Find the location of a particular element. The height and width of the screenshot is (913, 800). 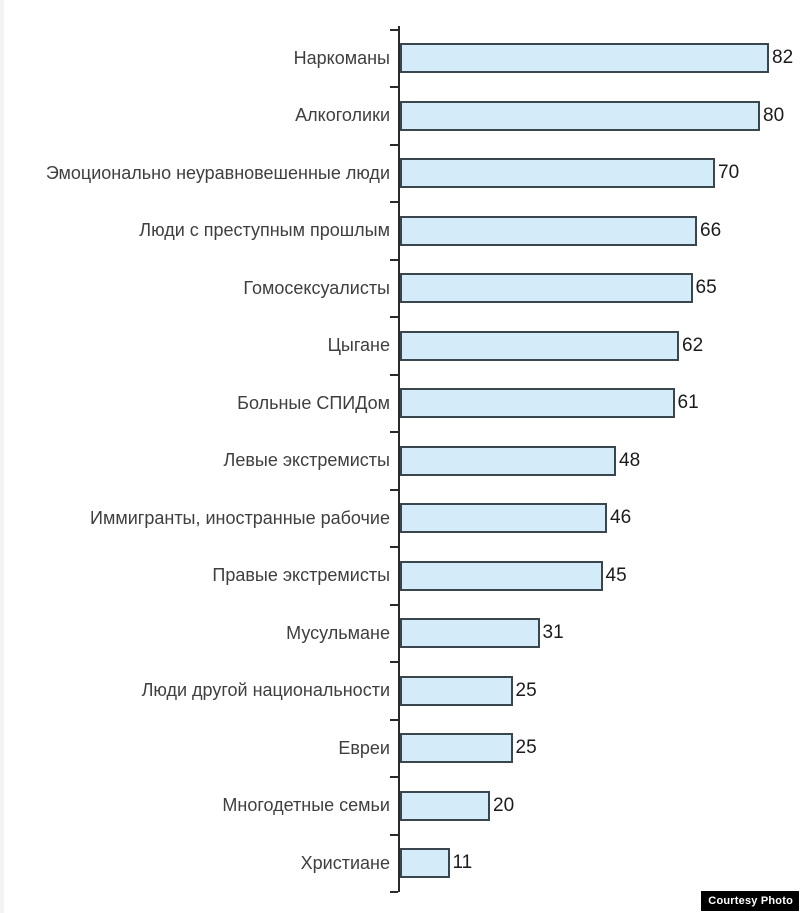

category-label: Евреи is located at coordinates (364, 747).